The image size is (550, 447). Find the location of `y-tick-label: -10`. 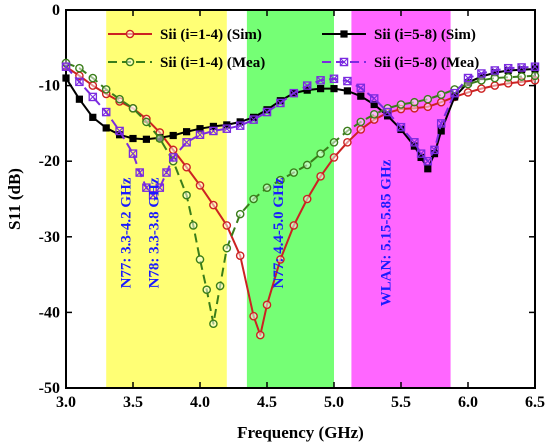

y-tick-label: -10 is located at coordinates (49, 86).